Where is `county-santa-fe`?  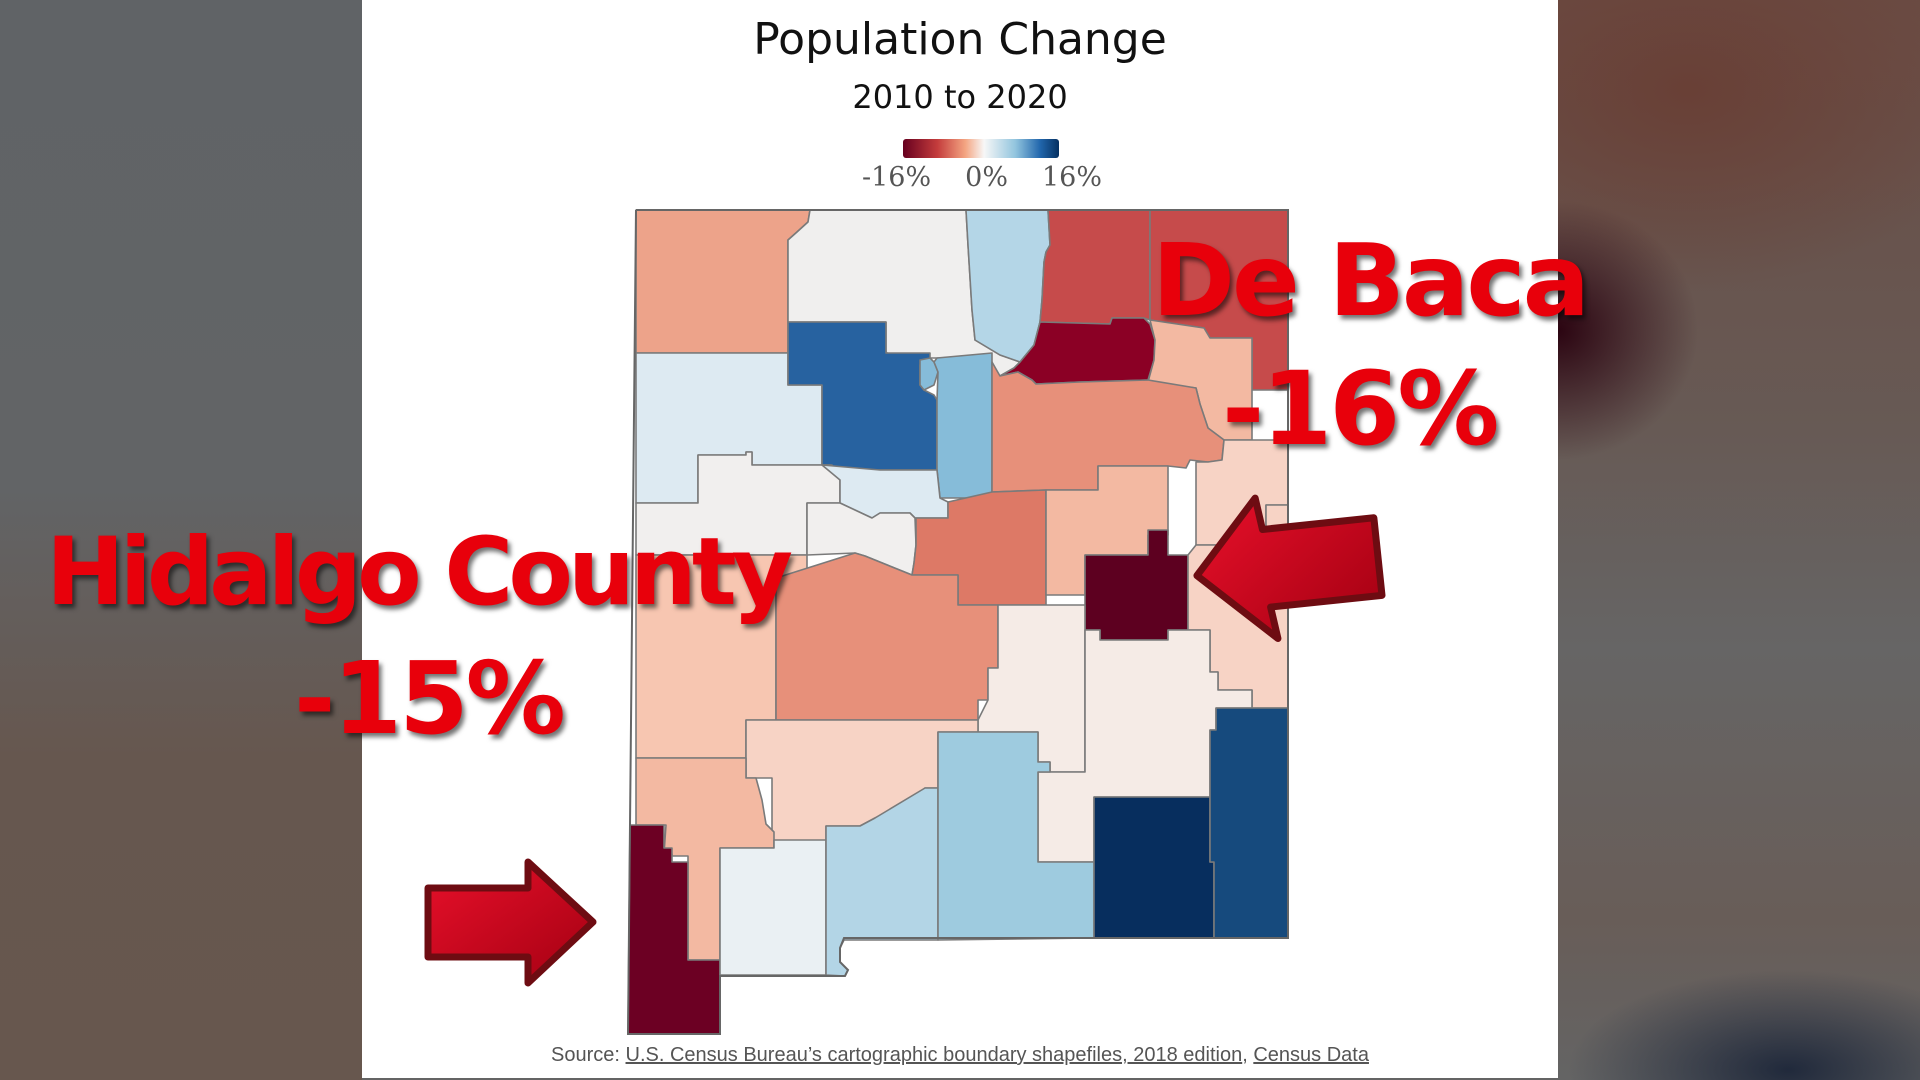 county-santa-fe is located at coordinates (963, 425).